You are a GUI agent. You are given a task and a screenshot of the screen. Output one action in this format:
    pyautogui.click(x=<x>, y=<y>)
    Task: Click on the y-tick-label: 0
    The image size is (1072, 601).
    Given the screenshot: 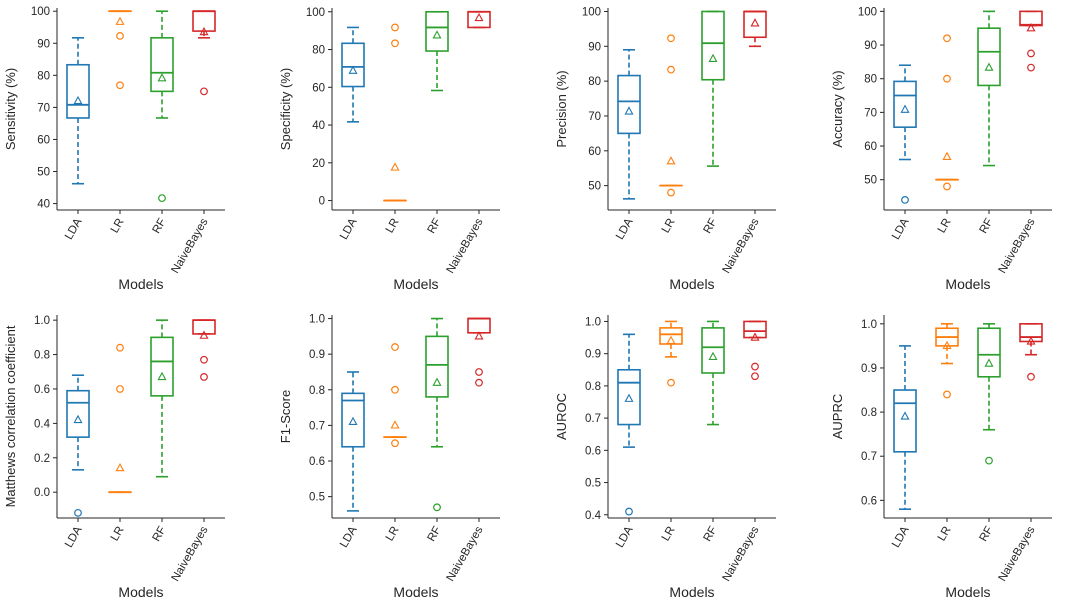 What is the action you would take?
    pyautogui.click(x=322, y=202)
    